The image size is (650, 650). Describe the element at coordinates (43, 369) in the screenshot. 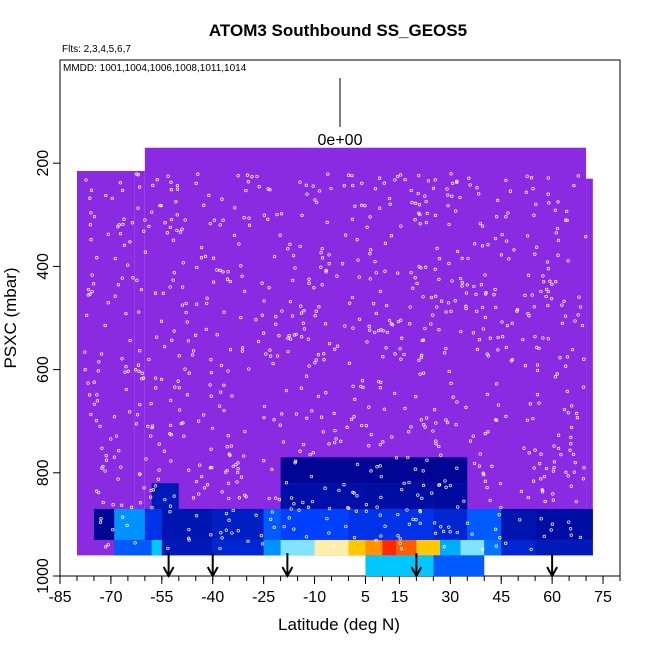

I see `y-tick-label: 600` at that location.